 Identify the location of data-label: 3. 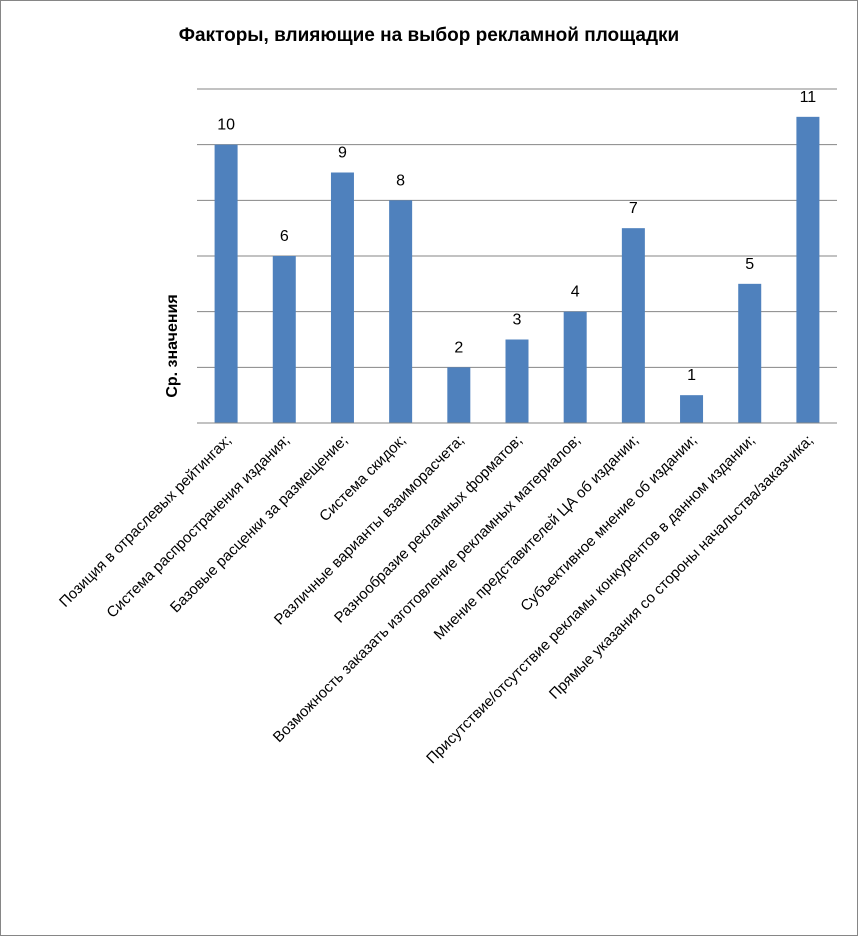
(517, 320).